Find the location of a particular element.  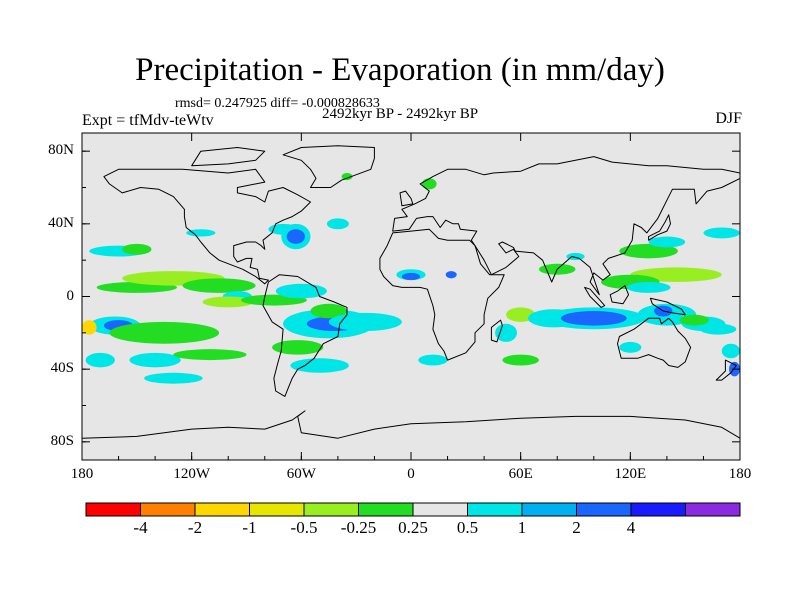

period-label: 2492kyr BP - 2492kyr BP is located at coordinates (400, 114).